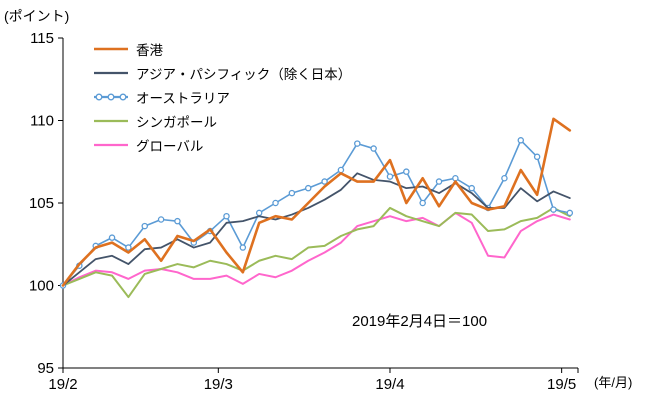 The image size is (653, 408). I want to click on y-tick-label: 100, so click(41, 286).